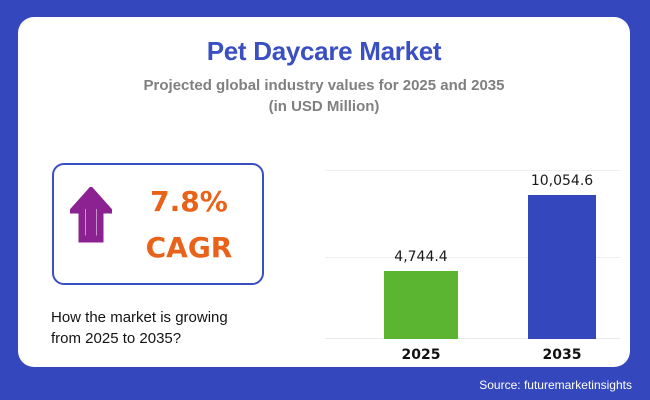 This screenshot has width=650, height=400. Describe the element at coordinates (189, 247) in the screenshot. I see `cagr-label: CAGR` at that location.